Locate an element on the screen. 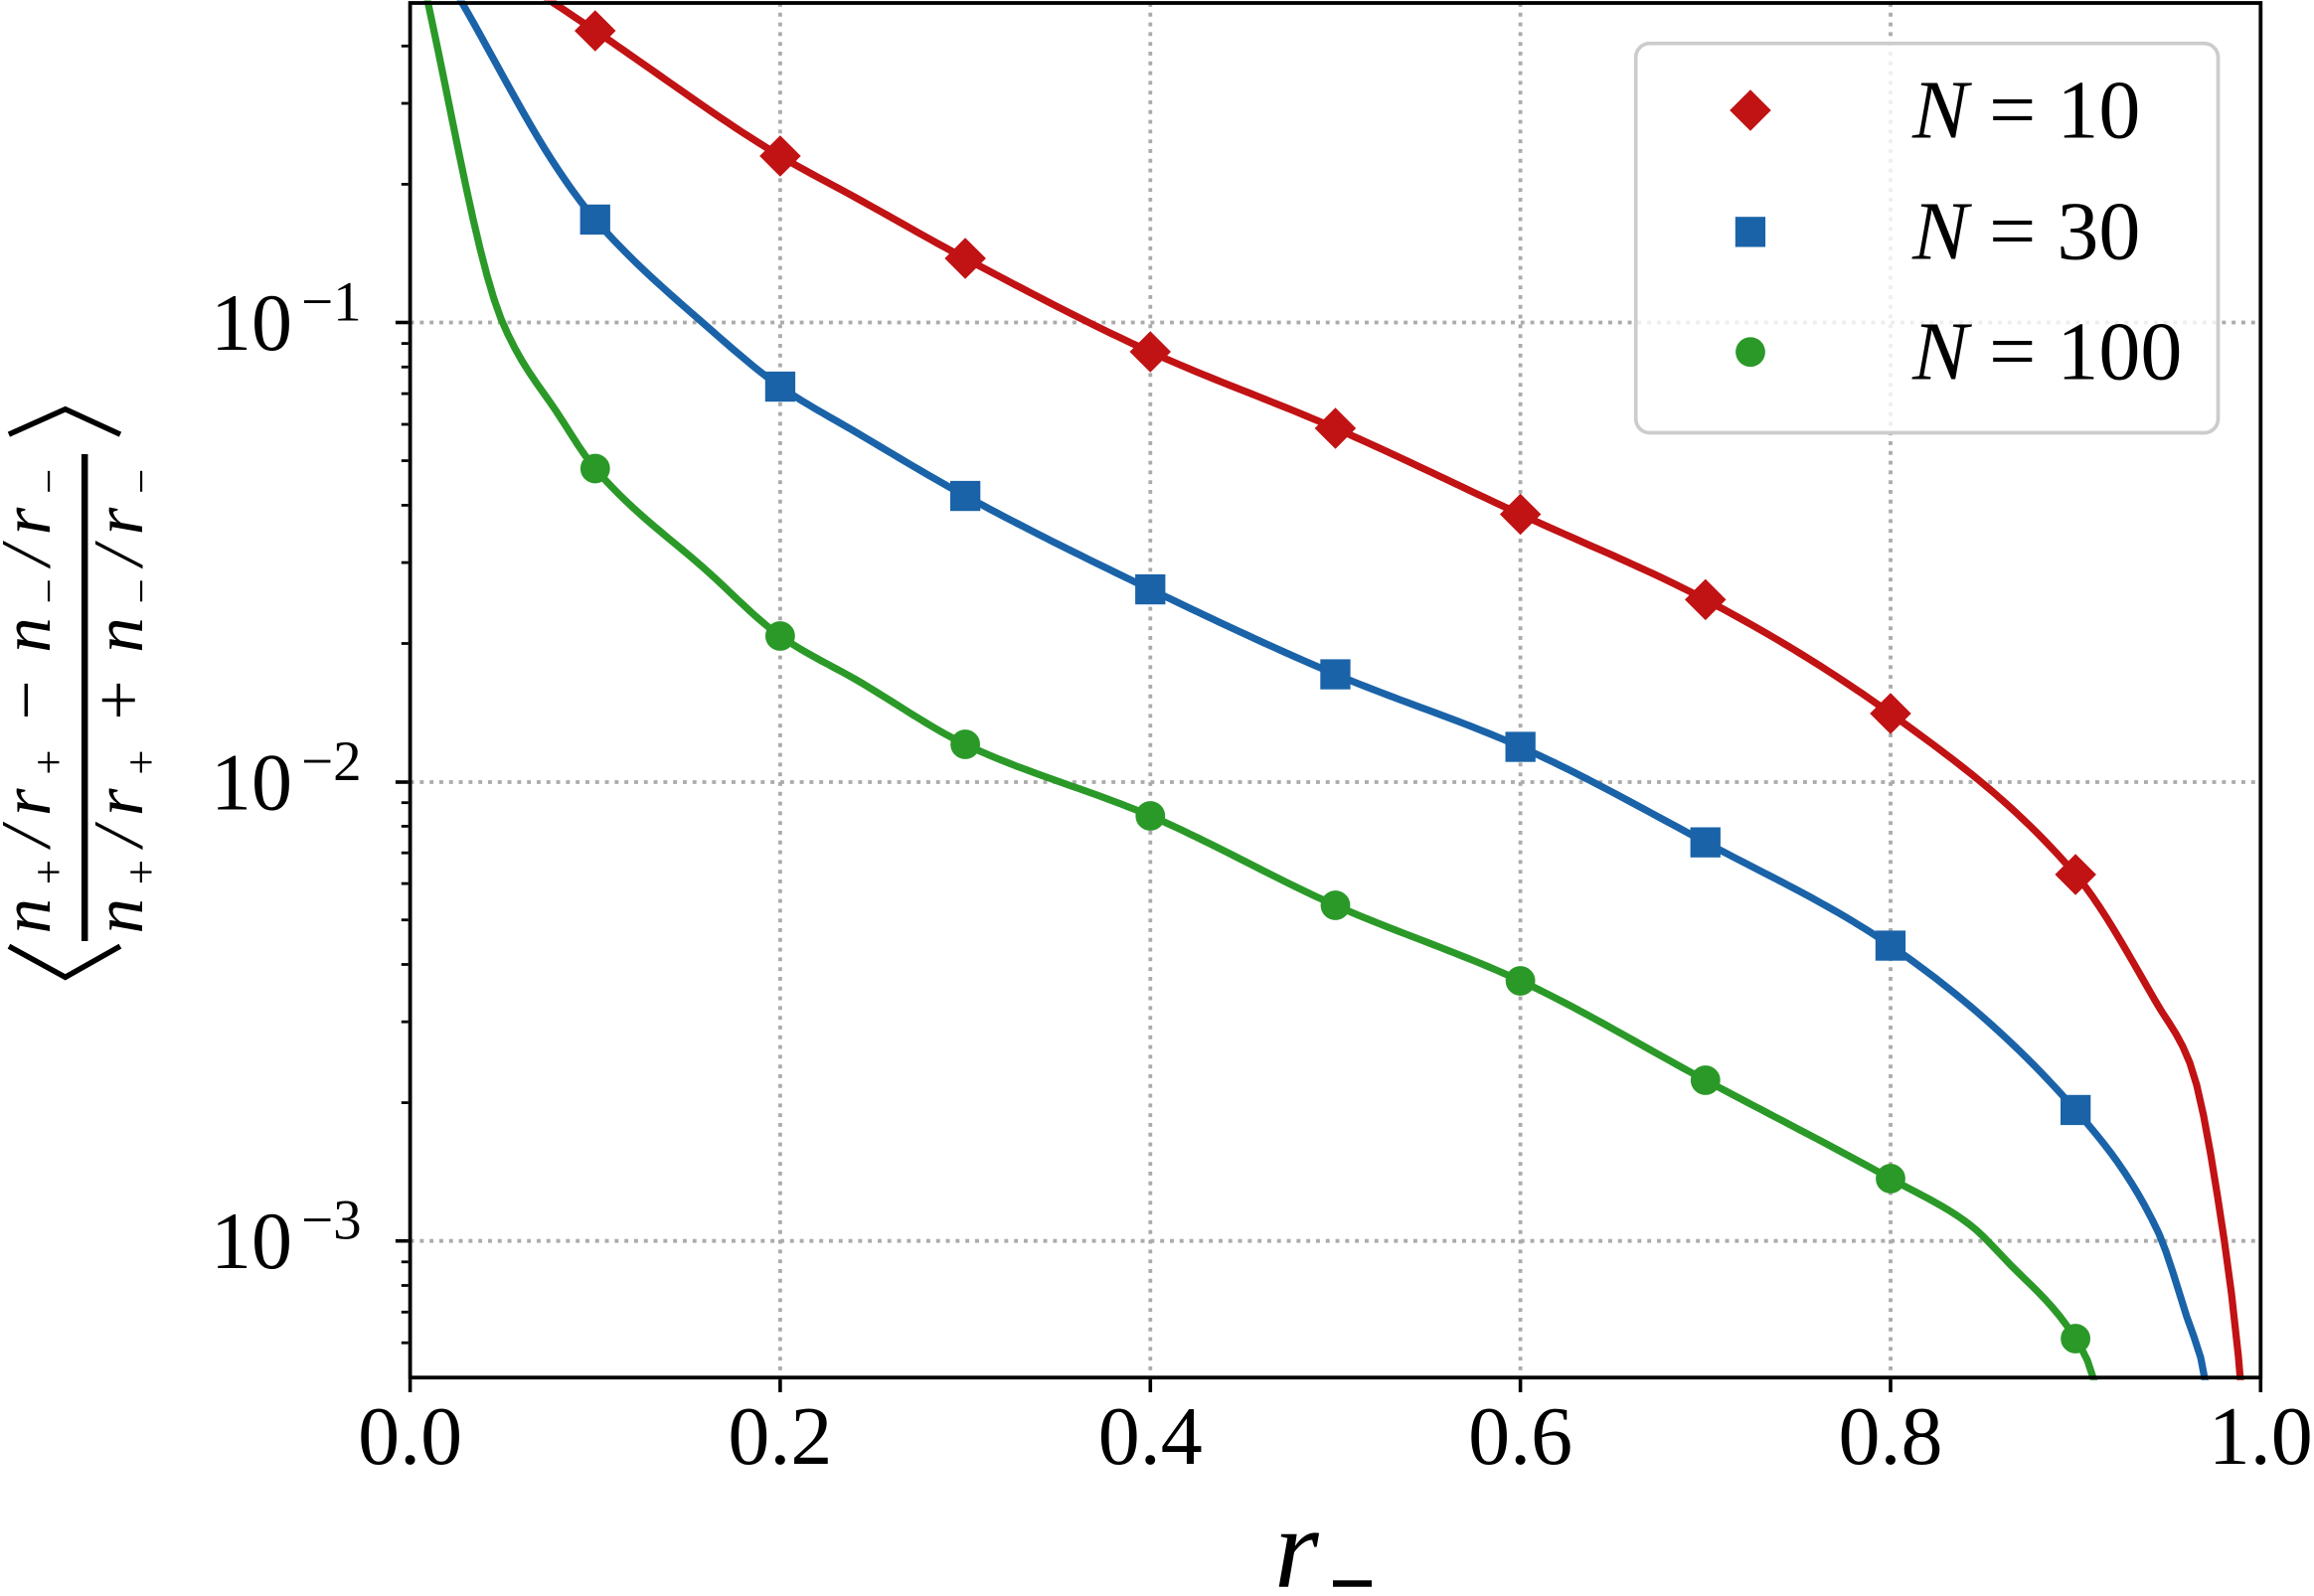 The height and width of the screenshot is (1596, 2314). svg-text: N = 100 is located at coordinates (2046, 352).